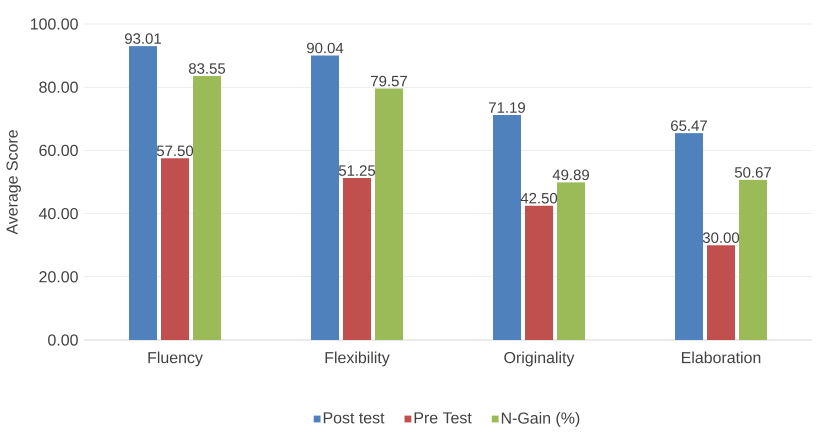 This screenshot has width=818, height=434. I want to click on data-label: 49.89, so click(570, 175).